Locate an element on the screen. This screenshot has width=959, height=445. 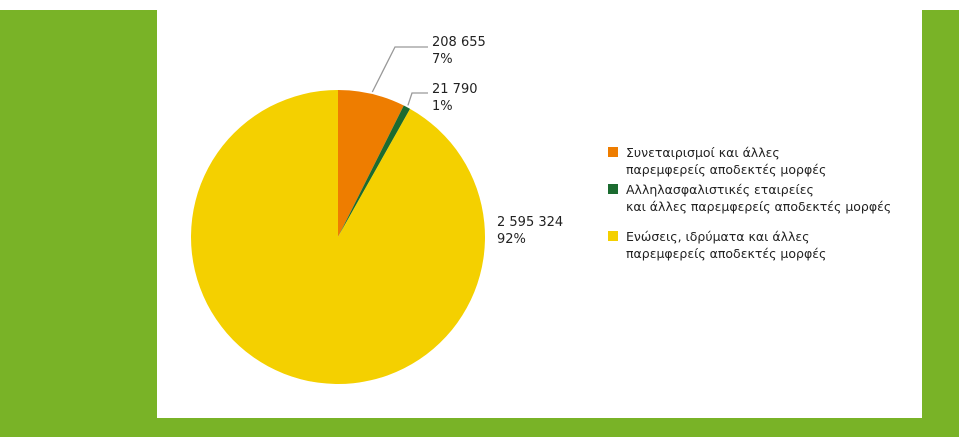
legend-label-2-line-2: και άλλες παρεμφερείς αποδεκτές μορφές is located at coordinates (758, 206).